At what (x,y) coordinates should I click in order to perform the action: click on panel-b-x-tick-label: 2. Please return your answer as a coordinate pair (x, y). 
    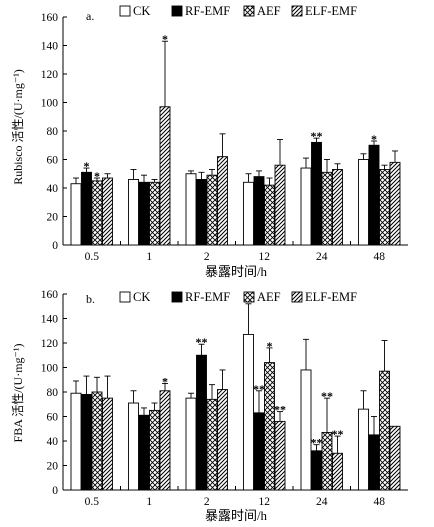
    Looking at the image, I should click on (207, 502).